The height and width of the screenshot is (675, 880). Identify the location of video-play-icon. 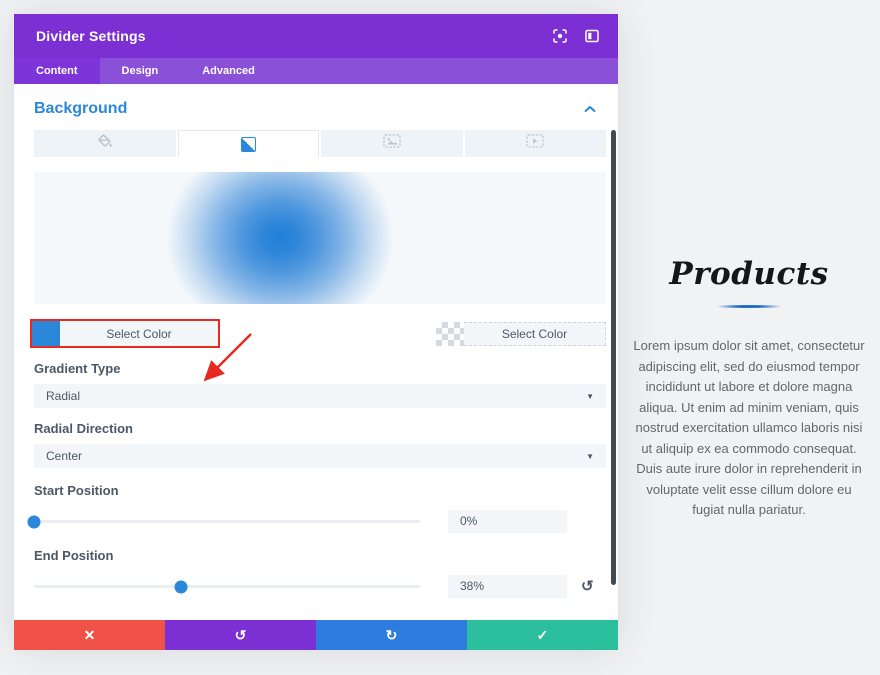
(535, 143).